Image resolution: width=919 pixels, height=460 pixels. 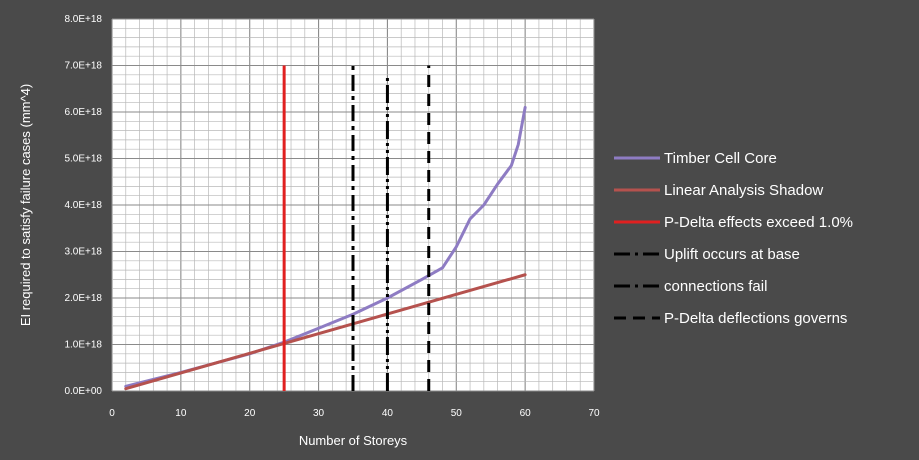 I want to click on legend-label: Uplift occurs at base, so click(x=732, y=254).